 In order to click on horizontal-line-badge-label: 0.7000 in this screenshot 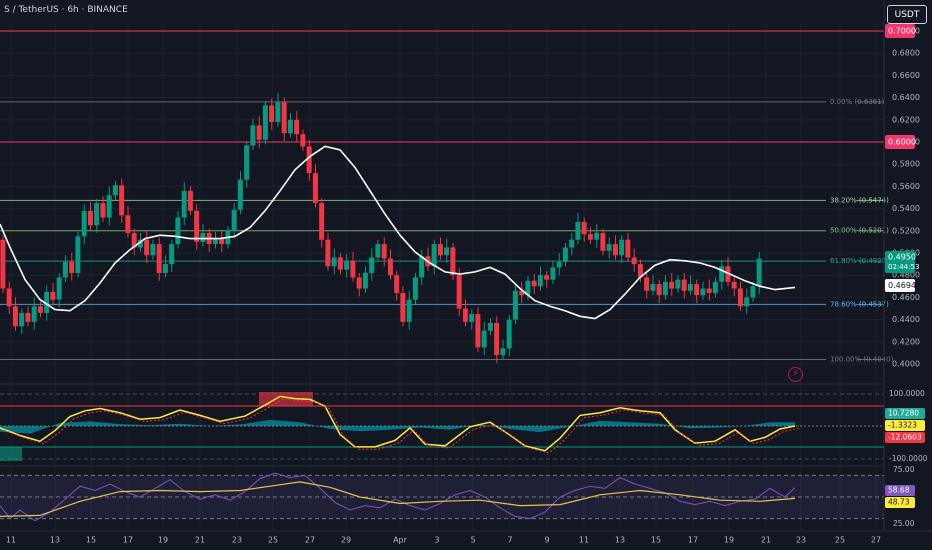, I will do `click(902, 31)`.